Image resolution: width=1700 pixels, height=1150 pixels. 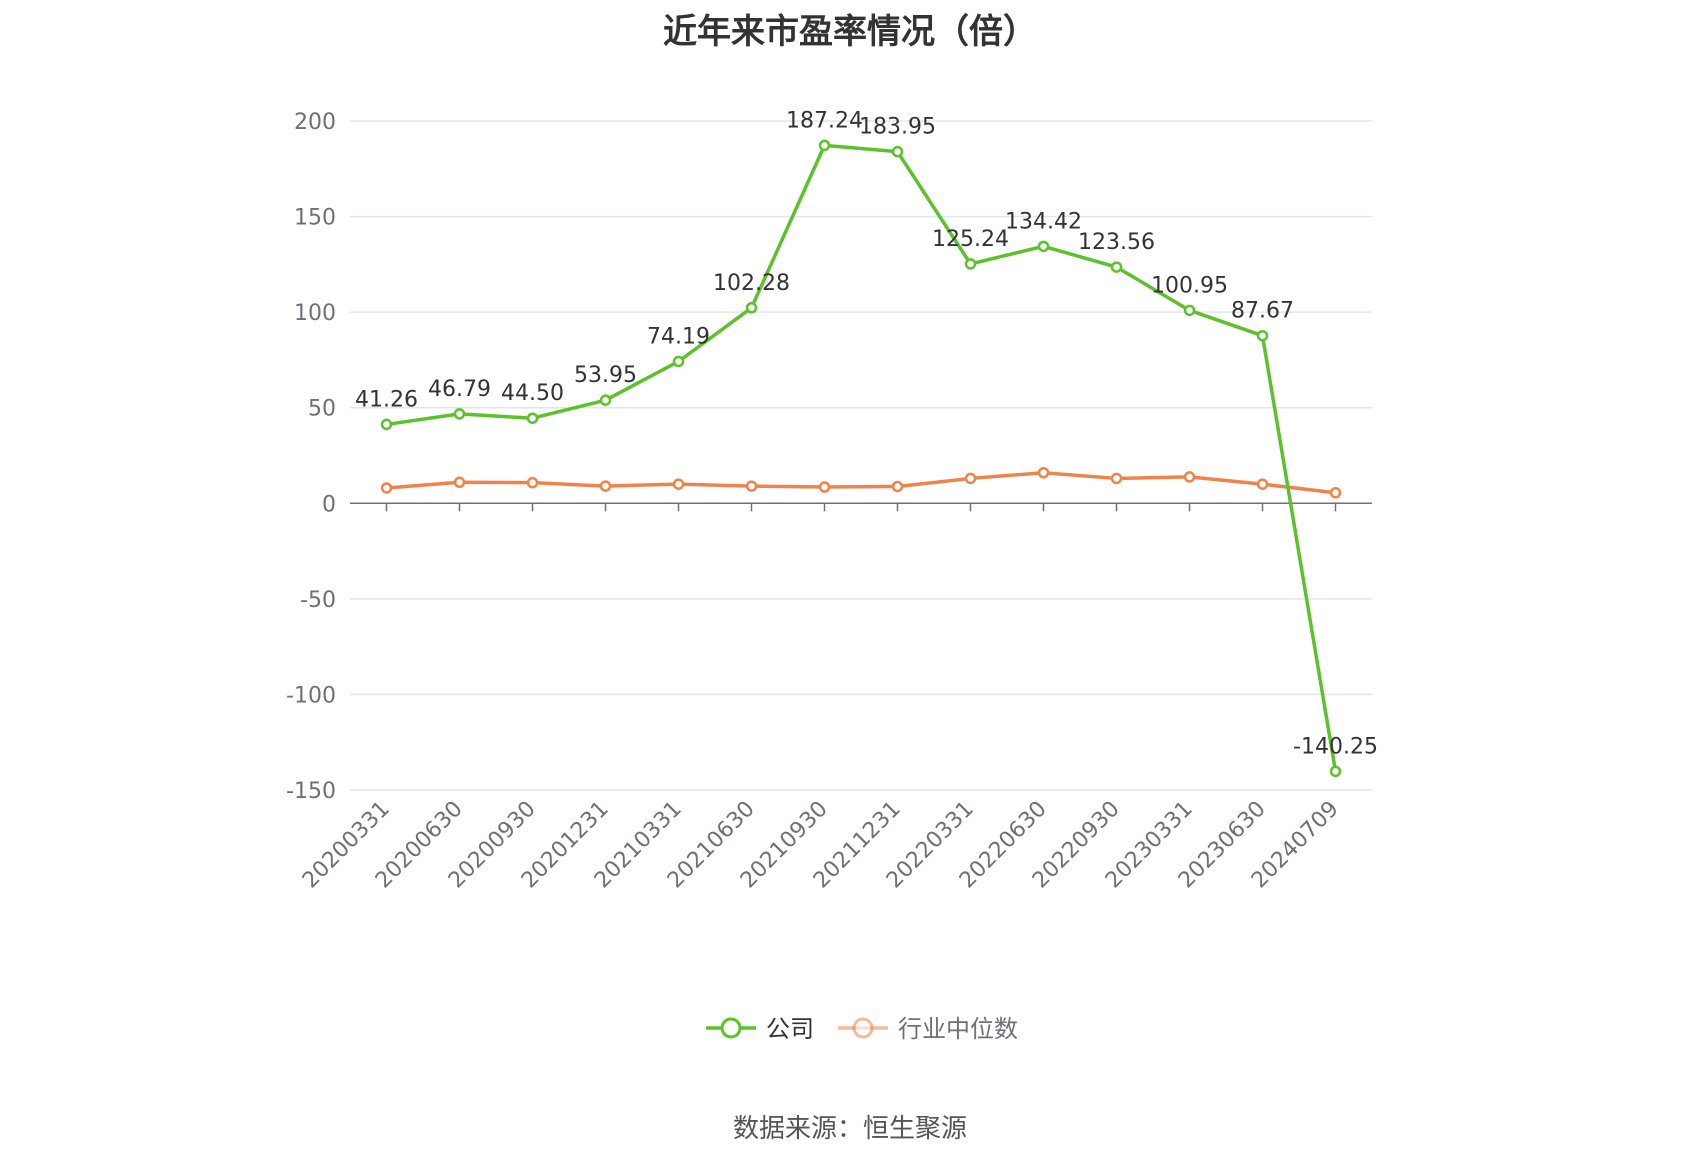 What do you see at coordinates (1189, 285) in the screenshot?
I see `data-label: 100.95` at bounding box center [1189, 285].